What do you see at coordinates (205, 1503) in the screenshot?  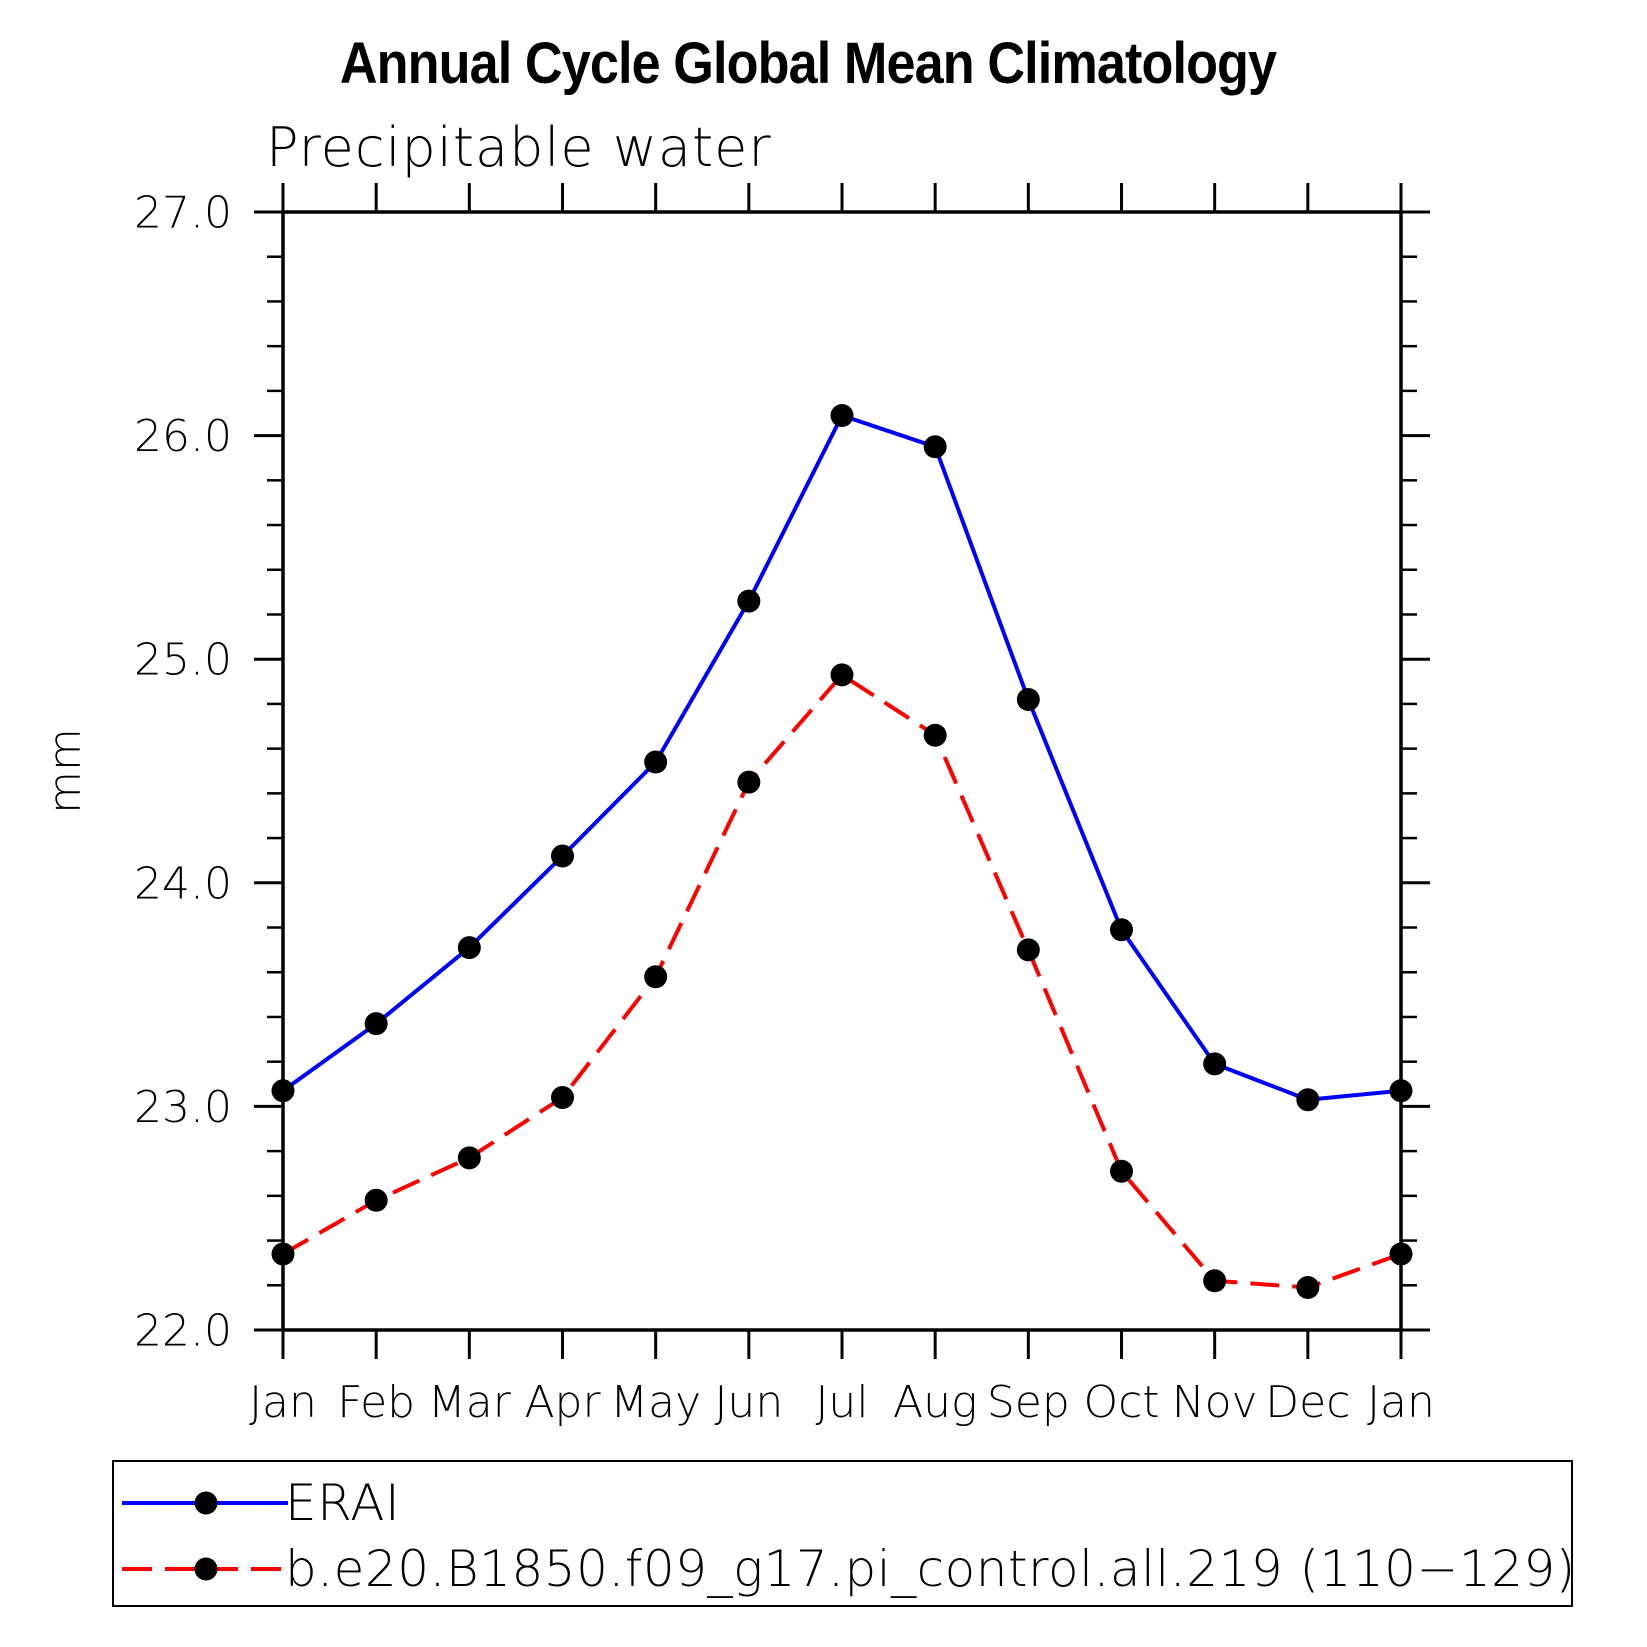 I see `legend-line-sample-erai` at bounding box center [205, 1503].